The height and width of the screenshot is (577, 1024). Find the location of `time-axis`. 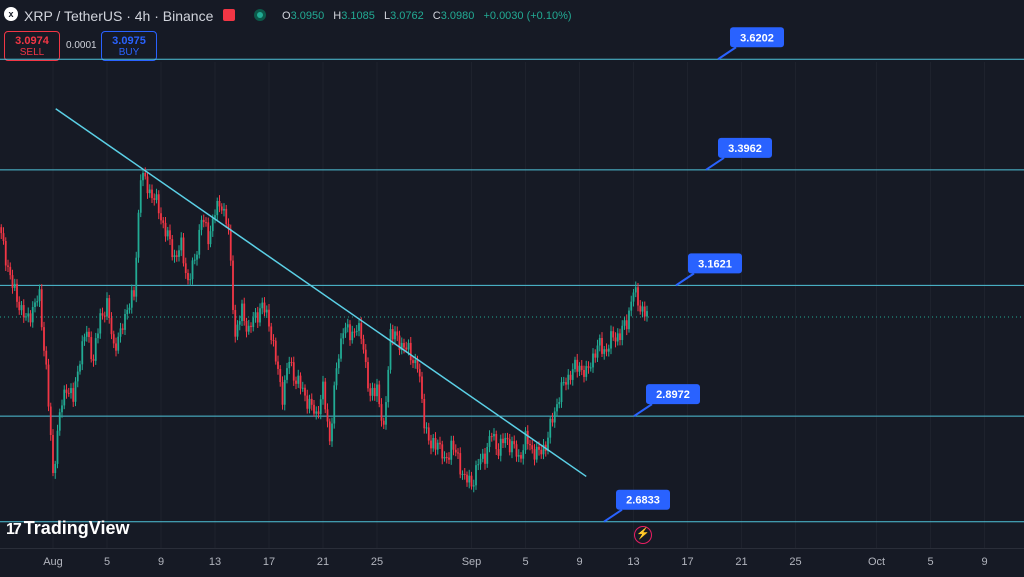

time-axis is located at coordinates (512, 562).